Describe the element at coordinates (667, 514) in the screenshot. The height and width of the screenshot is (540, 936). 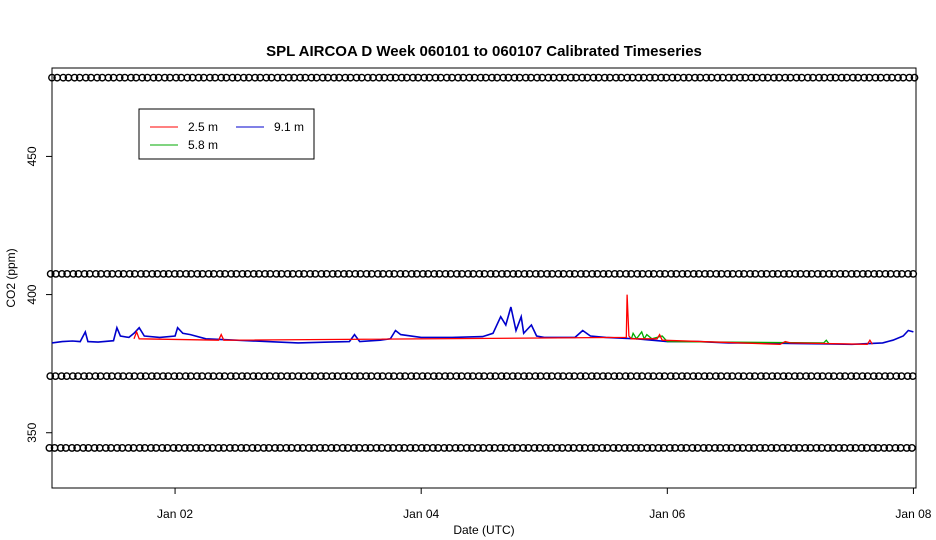
I see `x-tick-label: Jan 06` at that location.